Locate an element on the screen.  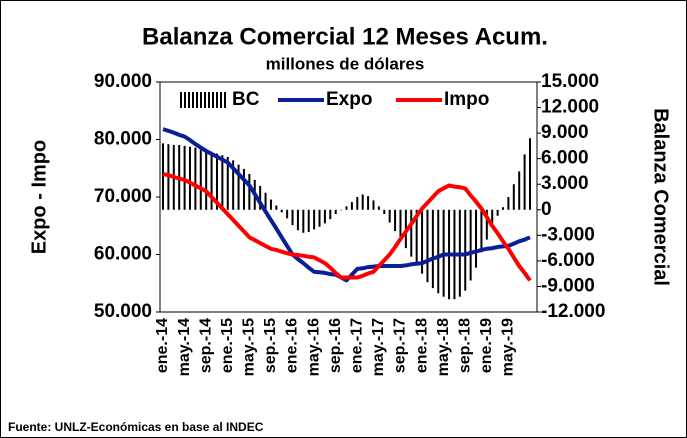
y2-tick-label: -3.000 is located at coordinates (568, 234).